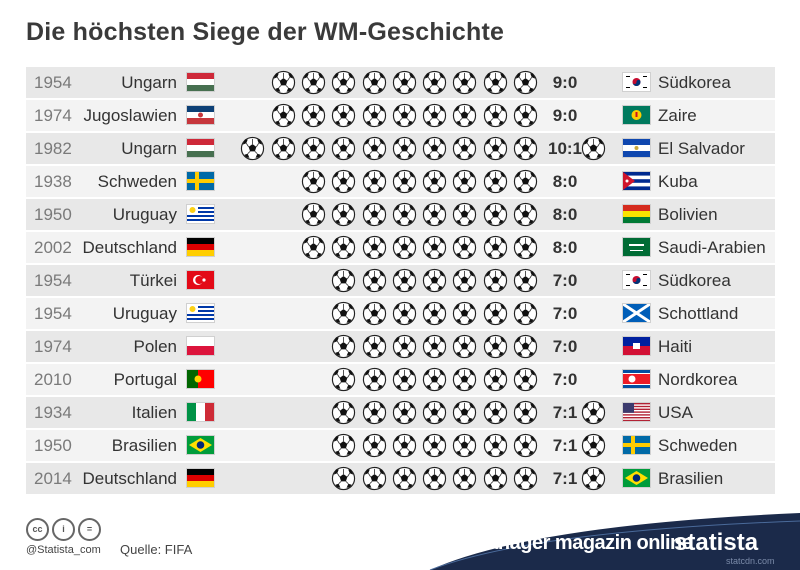  What do you see at coordinates (137, 181) in the screenshot?
I see `row-winner: Schweden` at bounding box center [137, 181].